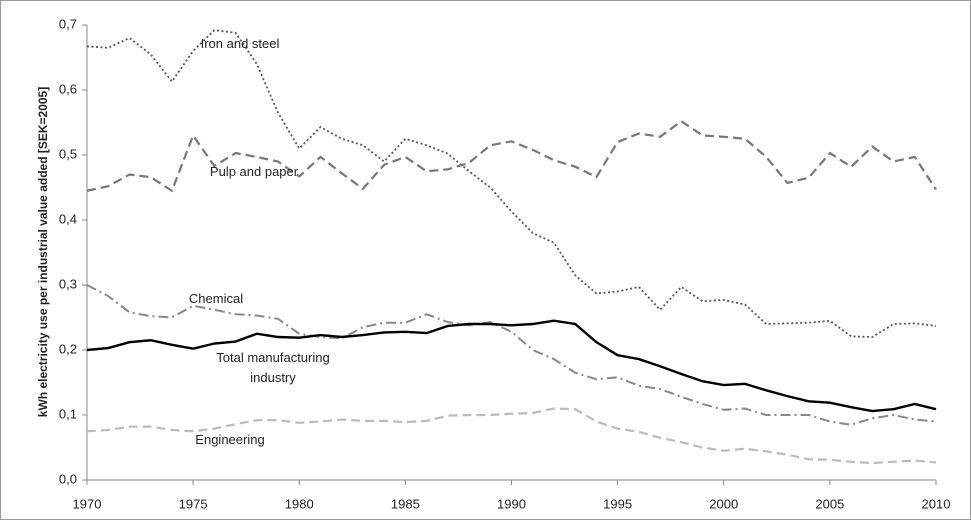  I want to click on series-label: Total manufacturing industry, so click(273, 367).